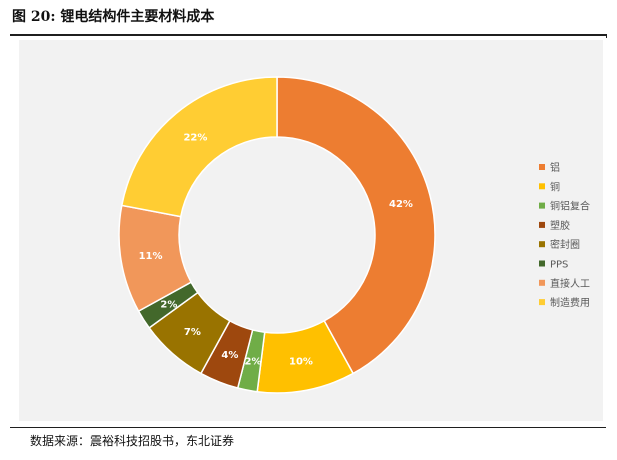  Describe the element at coordinates (199, 147) in the screenshot. I see `donut-slice` at that location.